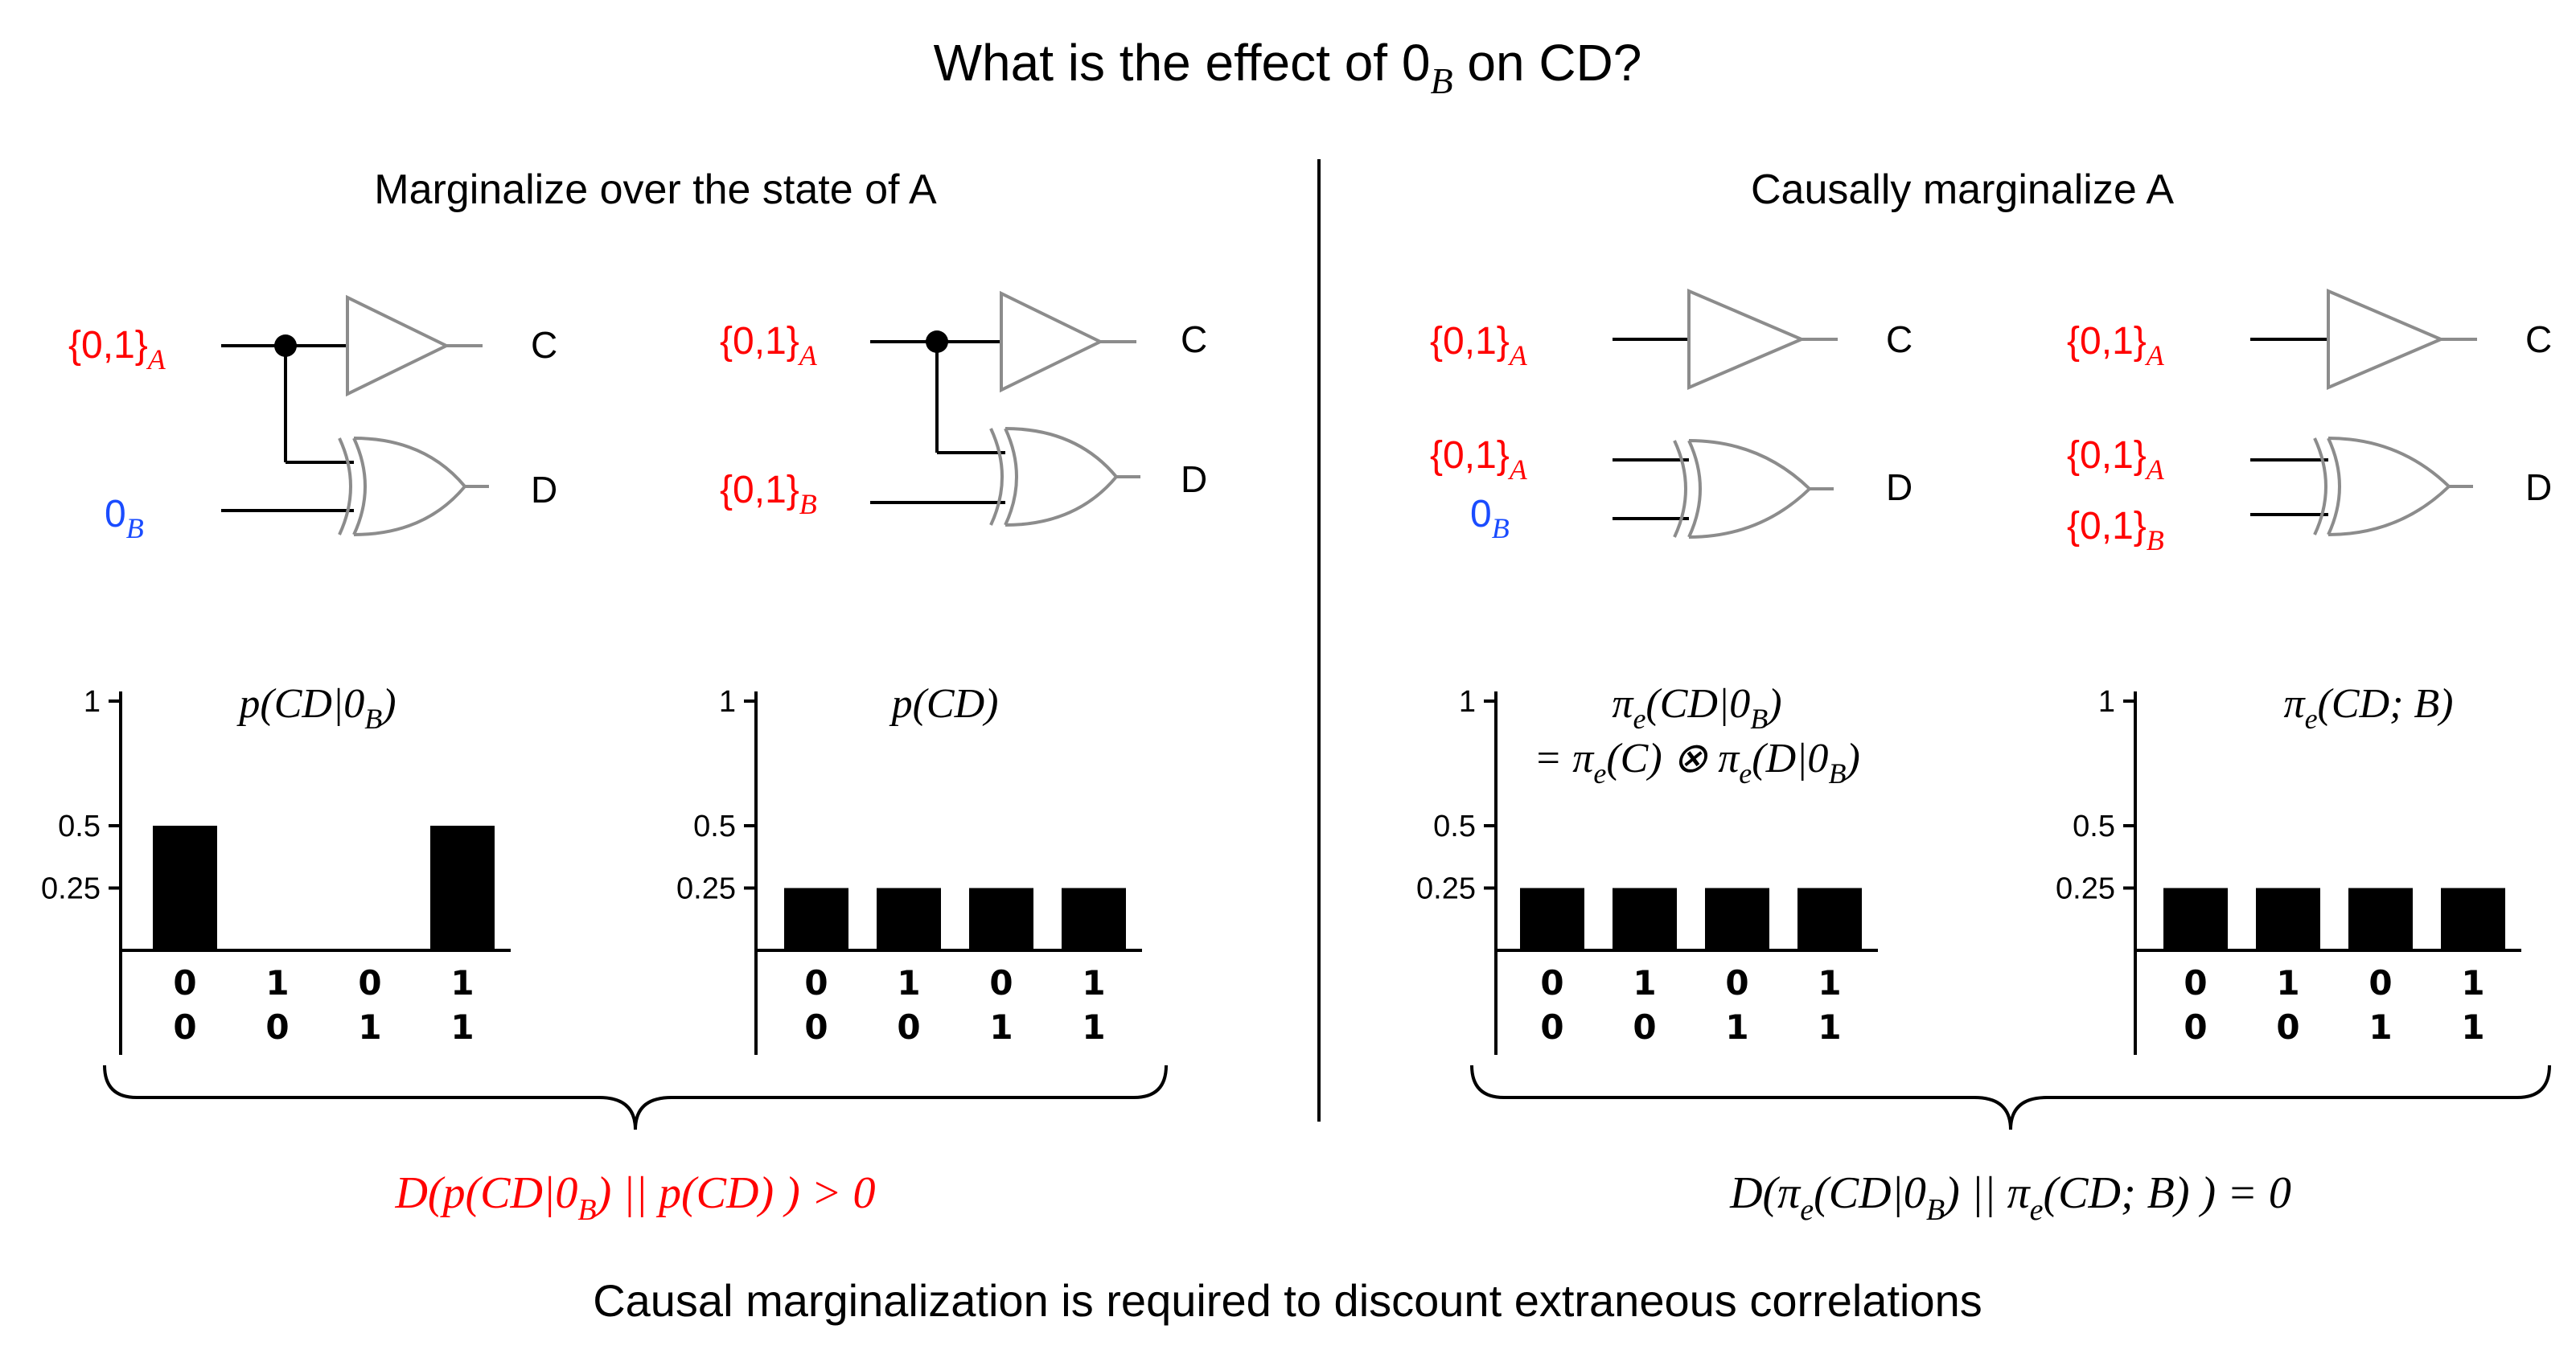  What do you see at coordinates (634, 1197) in the screenshot?
I see `left-divergence: D(p(CD|0B) || p(CD) ) > 0` at bounding box center [634, 1197].